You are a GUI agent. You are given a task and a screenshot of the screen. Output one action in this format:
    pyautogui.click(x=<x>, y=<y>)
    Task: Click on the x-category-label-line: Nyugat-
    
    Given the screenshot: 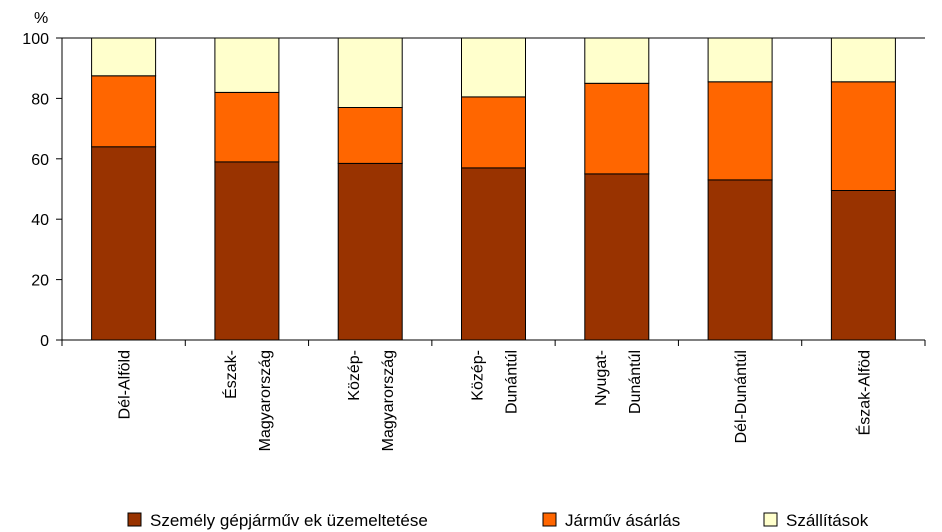 What is the action you would take?
    pyautogui.click(x=601, y=378)
    